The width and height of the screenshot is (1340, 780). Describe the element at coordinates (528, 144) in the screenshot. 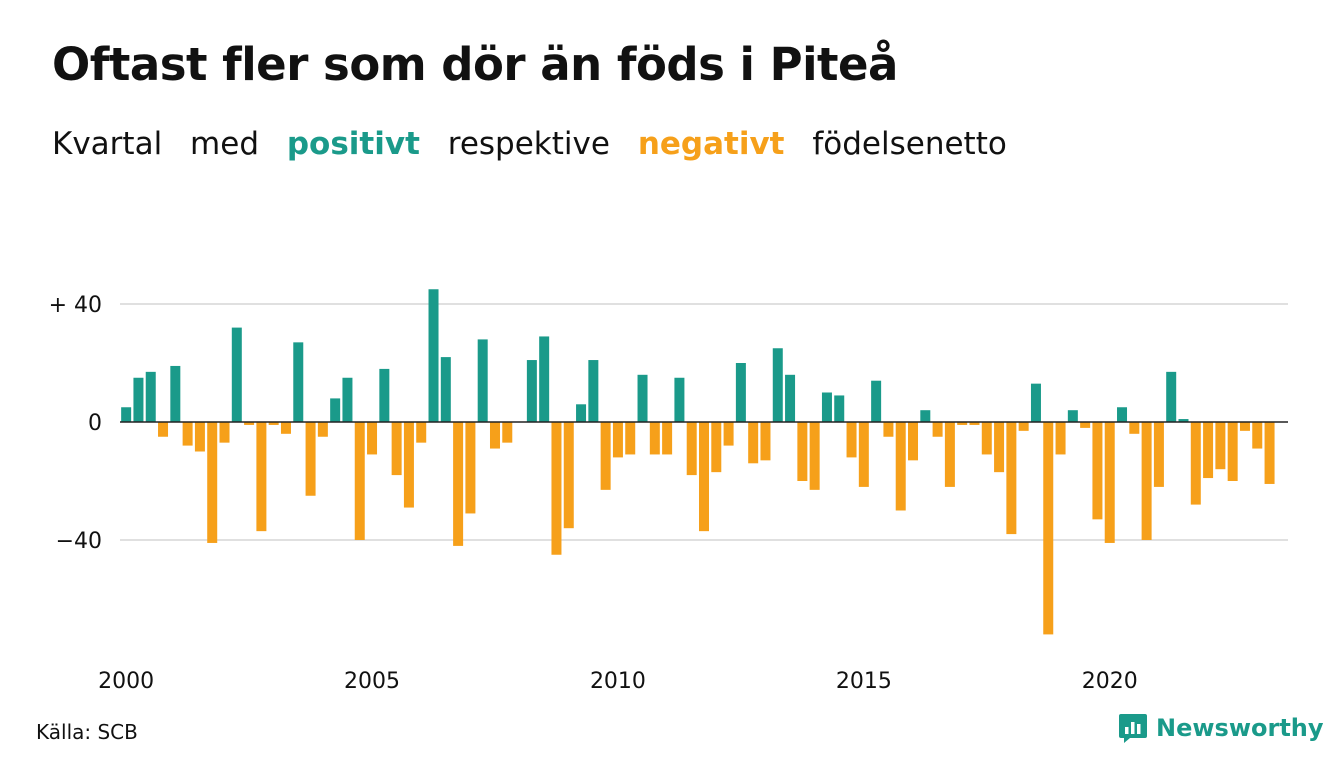

I see `subtitle-part-respektive: respektive` at that location.